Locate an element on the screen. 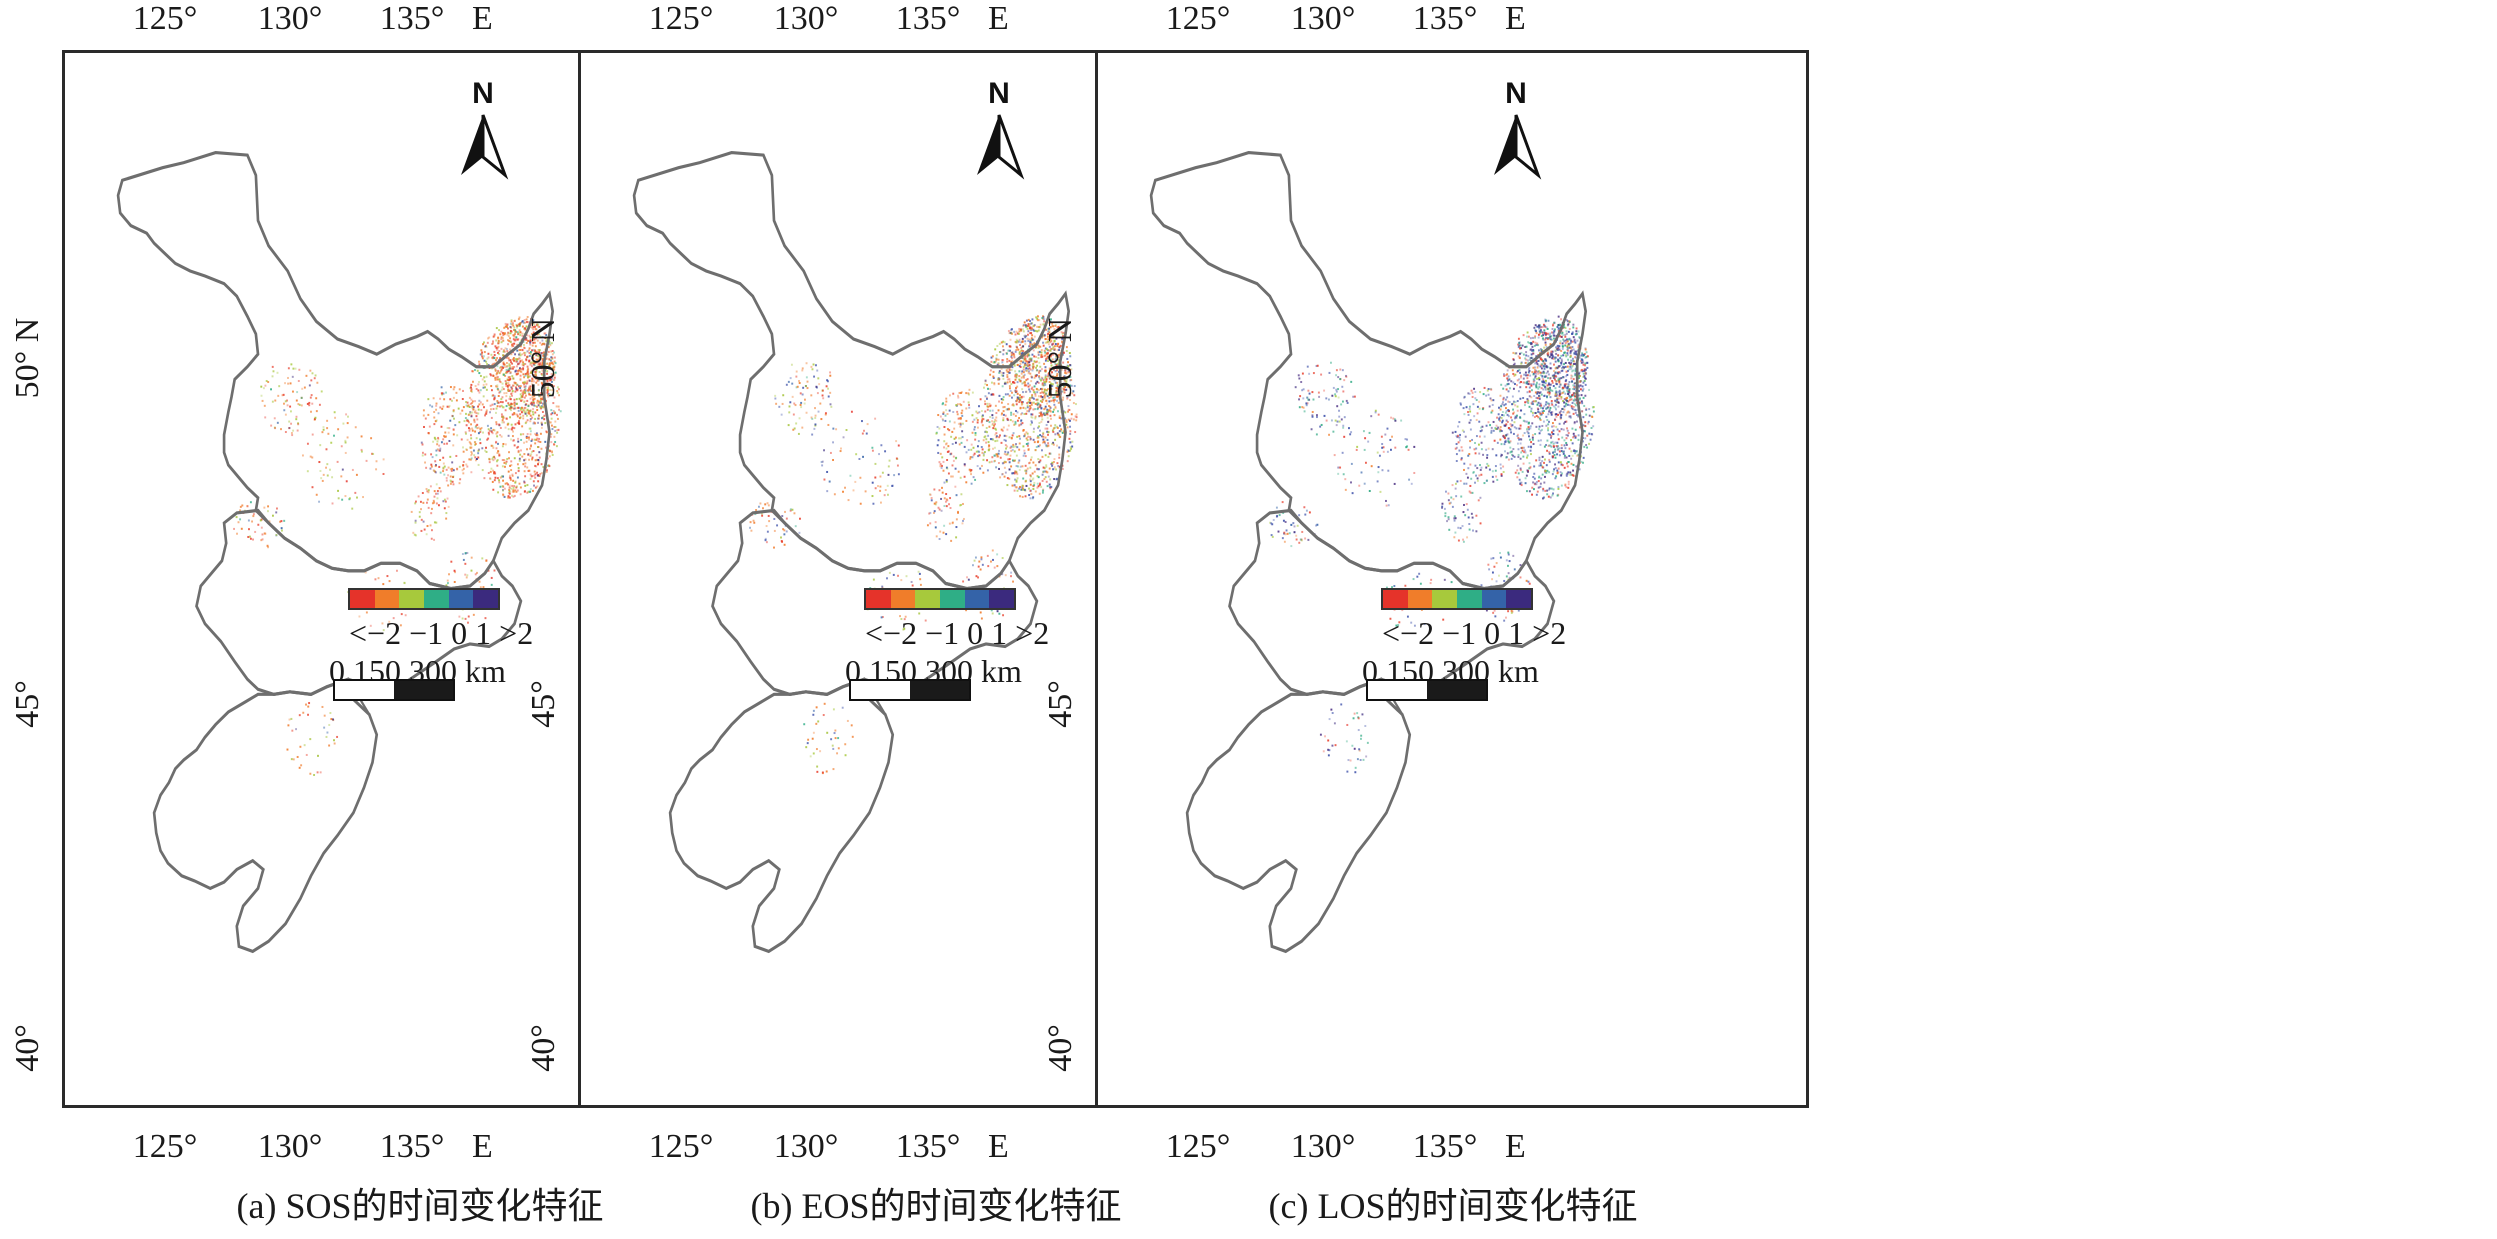 The height and width of the screenshot is (1239, 2497). panel-caption: (c) LOS的时间变化特征 is located at coordinates (1453, 1206).